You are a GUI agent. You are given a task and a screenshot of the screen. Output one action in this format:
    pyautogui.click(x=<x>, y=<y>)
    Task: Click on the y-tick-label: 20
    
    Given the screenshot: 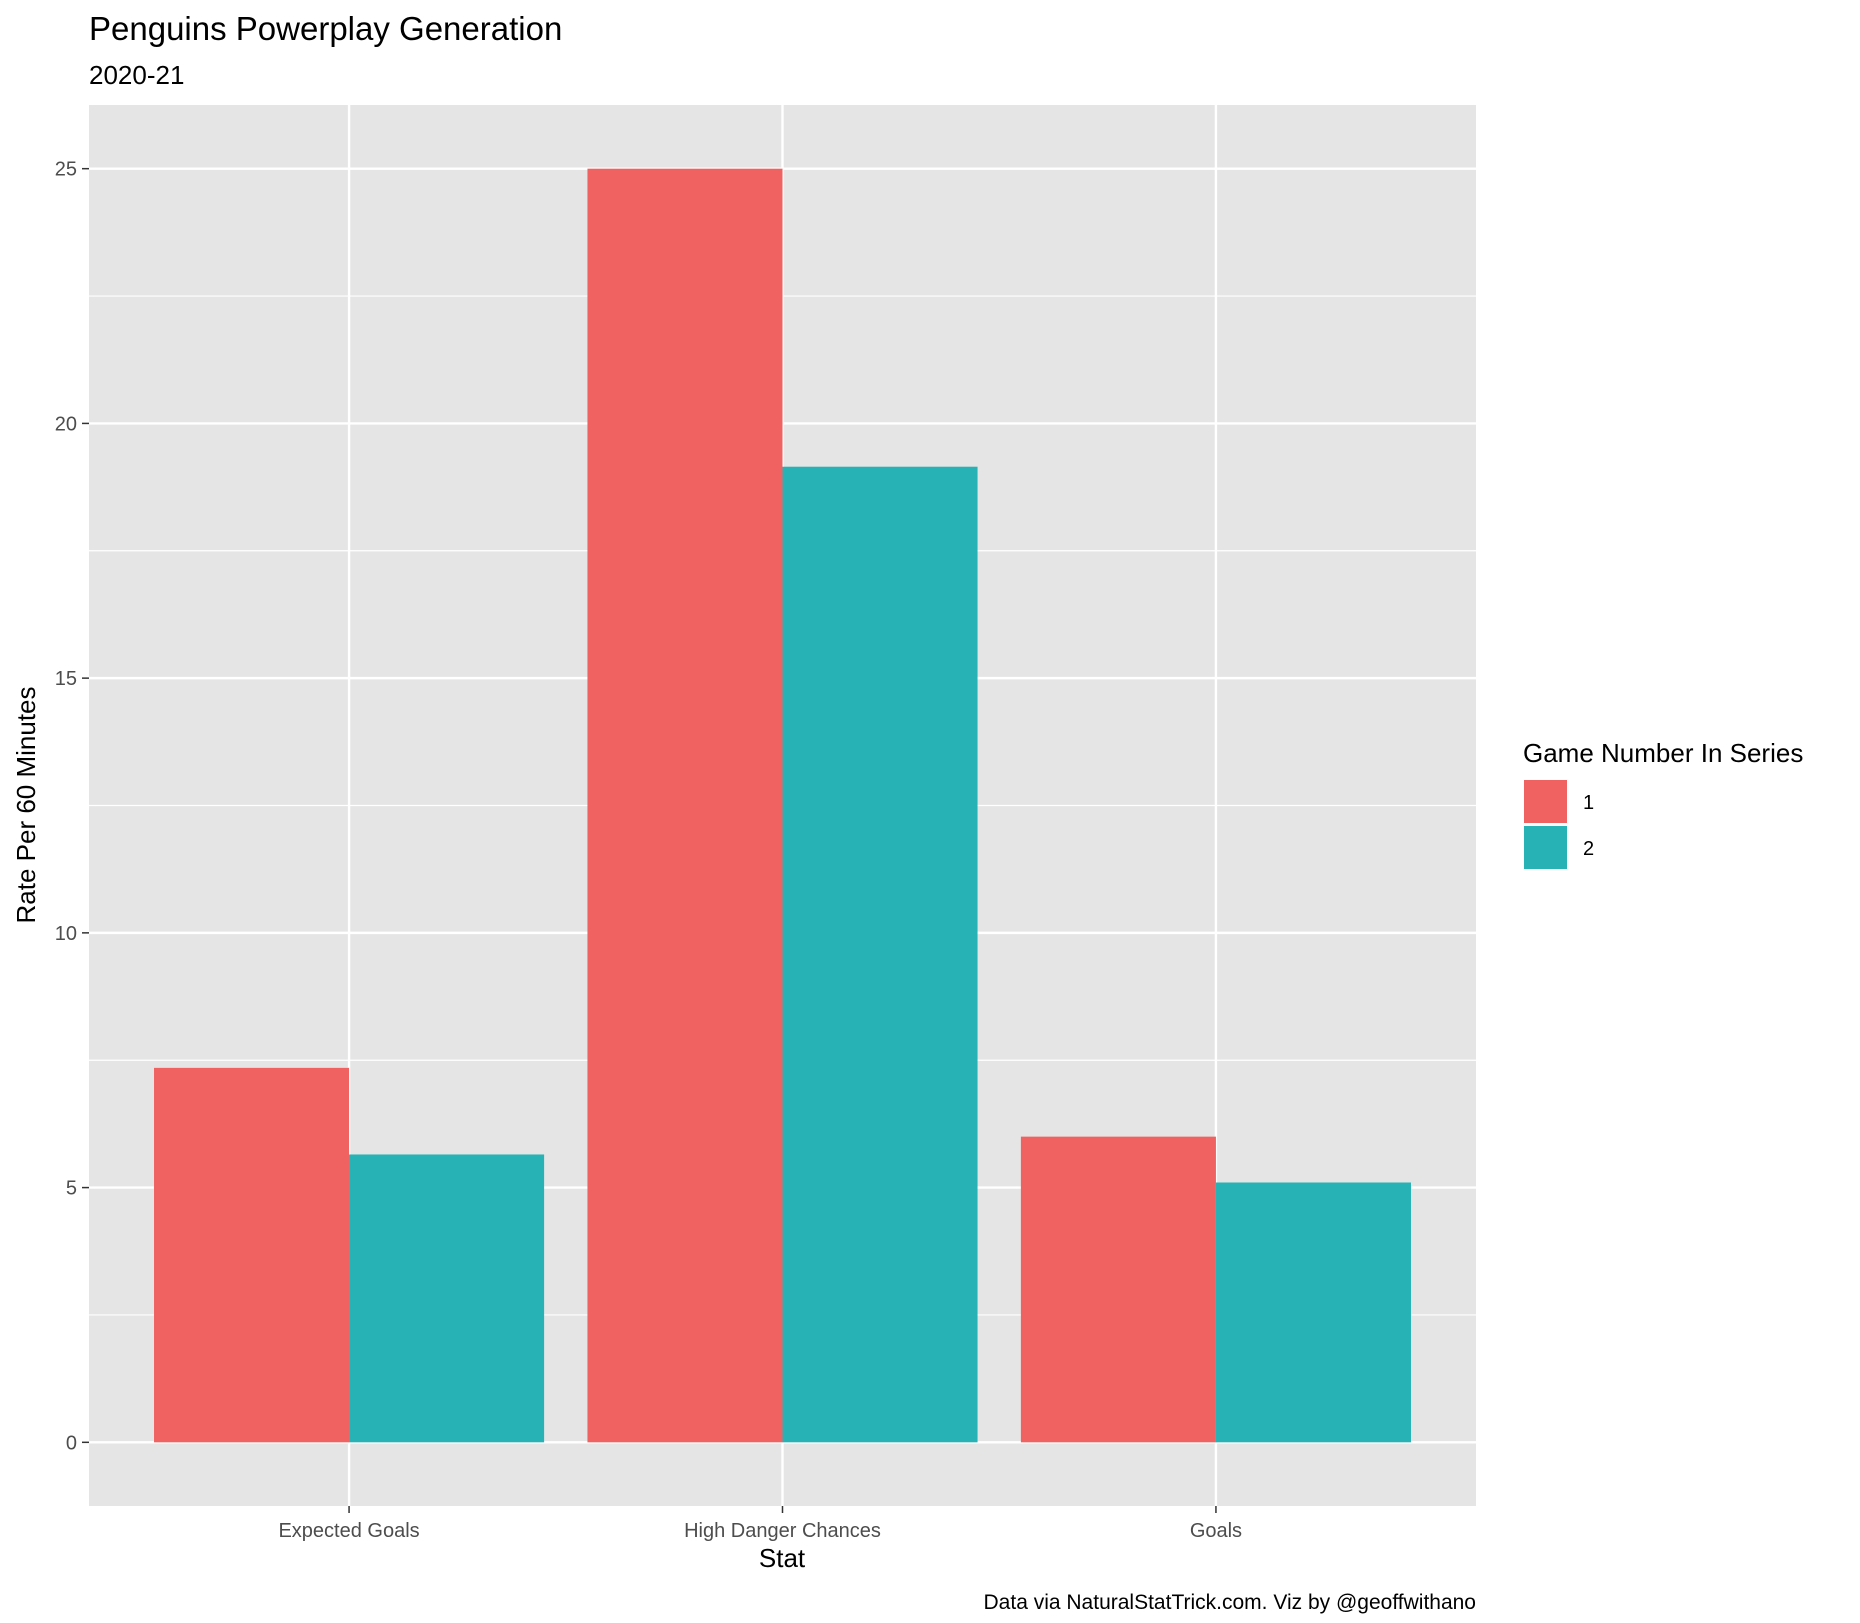 What is the action you would take?
    pyautogui.click(x=66, y=424)
    